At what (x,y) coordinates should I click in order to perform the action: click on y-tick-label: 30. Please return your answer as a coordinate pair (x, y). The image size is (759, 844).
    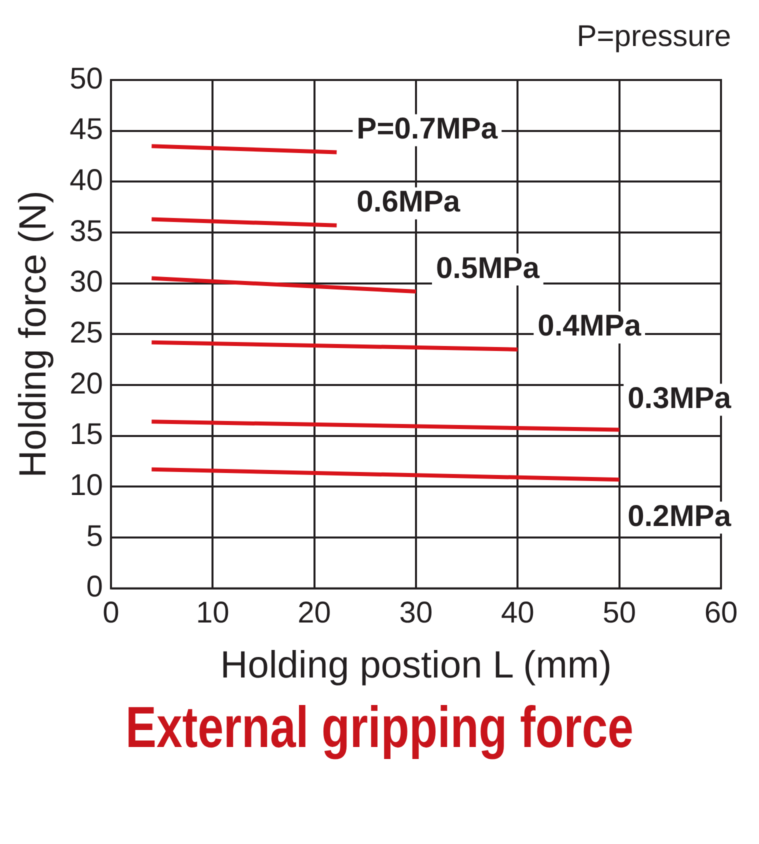
    Looking at the image, I should click on (86, 282).